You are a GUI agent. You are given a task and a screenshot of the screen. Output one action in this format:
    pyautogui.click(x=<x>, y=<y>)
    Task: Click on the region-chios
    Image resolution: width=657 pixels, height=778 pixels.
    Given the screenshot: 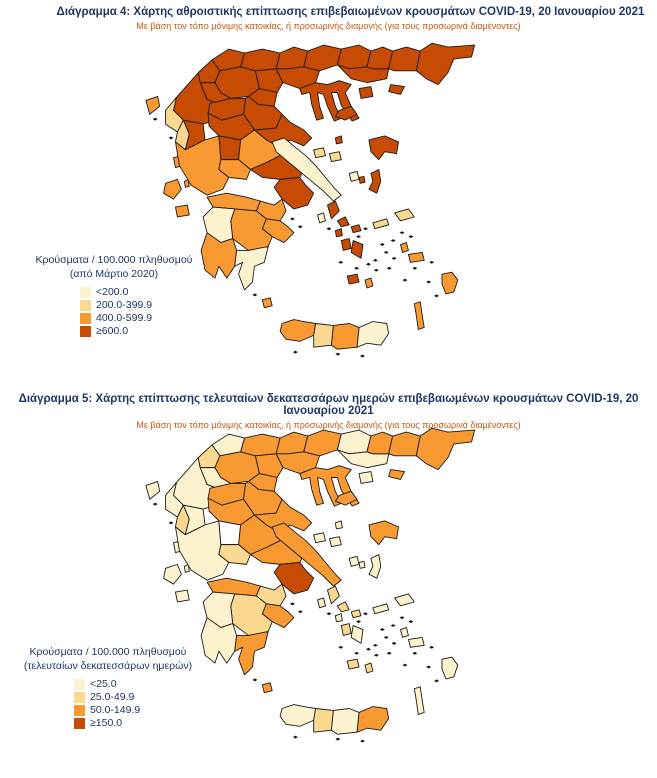 What is the action you would take?
    pyautogui.click(x=375, y=566)
    